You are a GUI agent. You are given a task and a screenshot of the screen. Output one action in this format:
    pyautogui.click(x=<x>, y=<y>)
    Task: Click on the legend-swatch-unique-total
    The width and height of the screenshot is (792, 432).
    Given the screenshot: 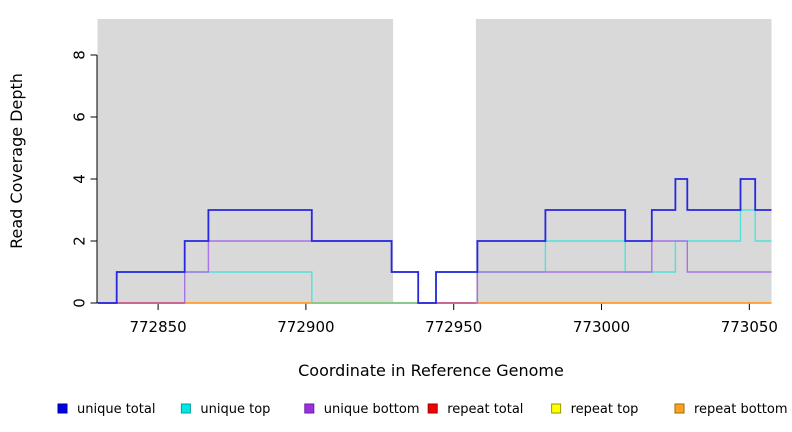 What is the action you would take?
    pyautogui.click(x=62, y=408)
    